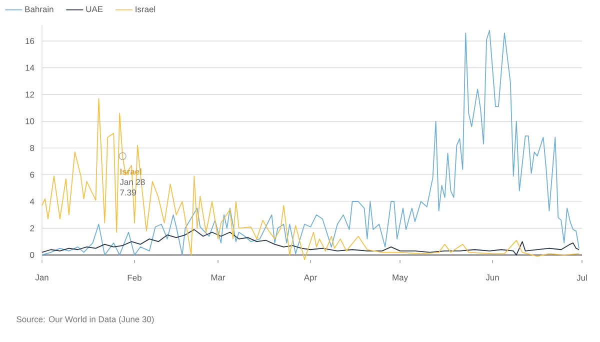 The image size is (600, 342). I want to click on y-tick-label: 6, so click(32, 175).